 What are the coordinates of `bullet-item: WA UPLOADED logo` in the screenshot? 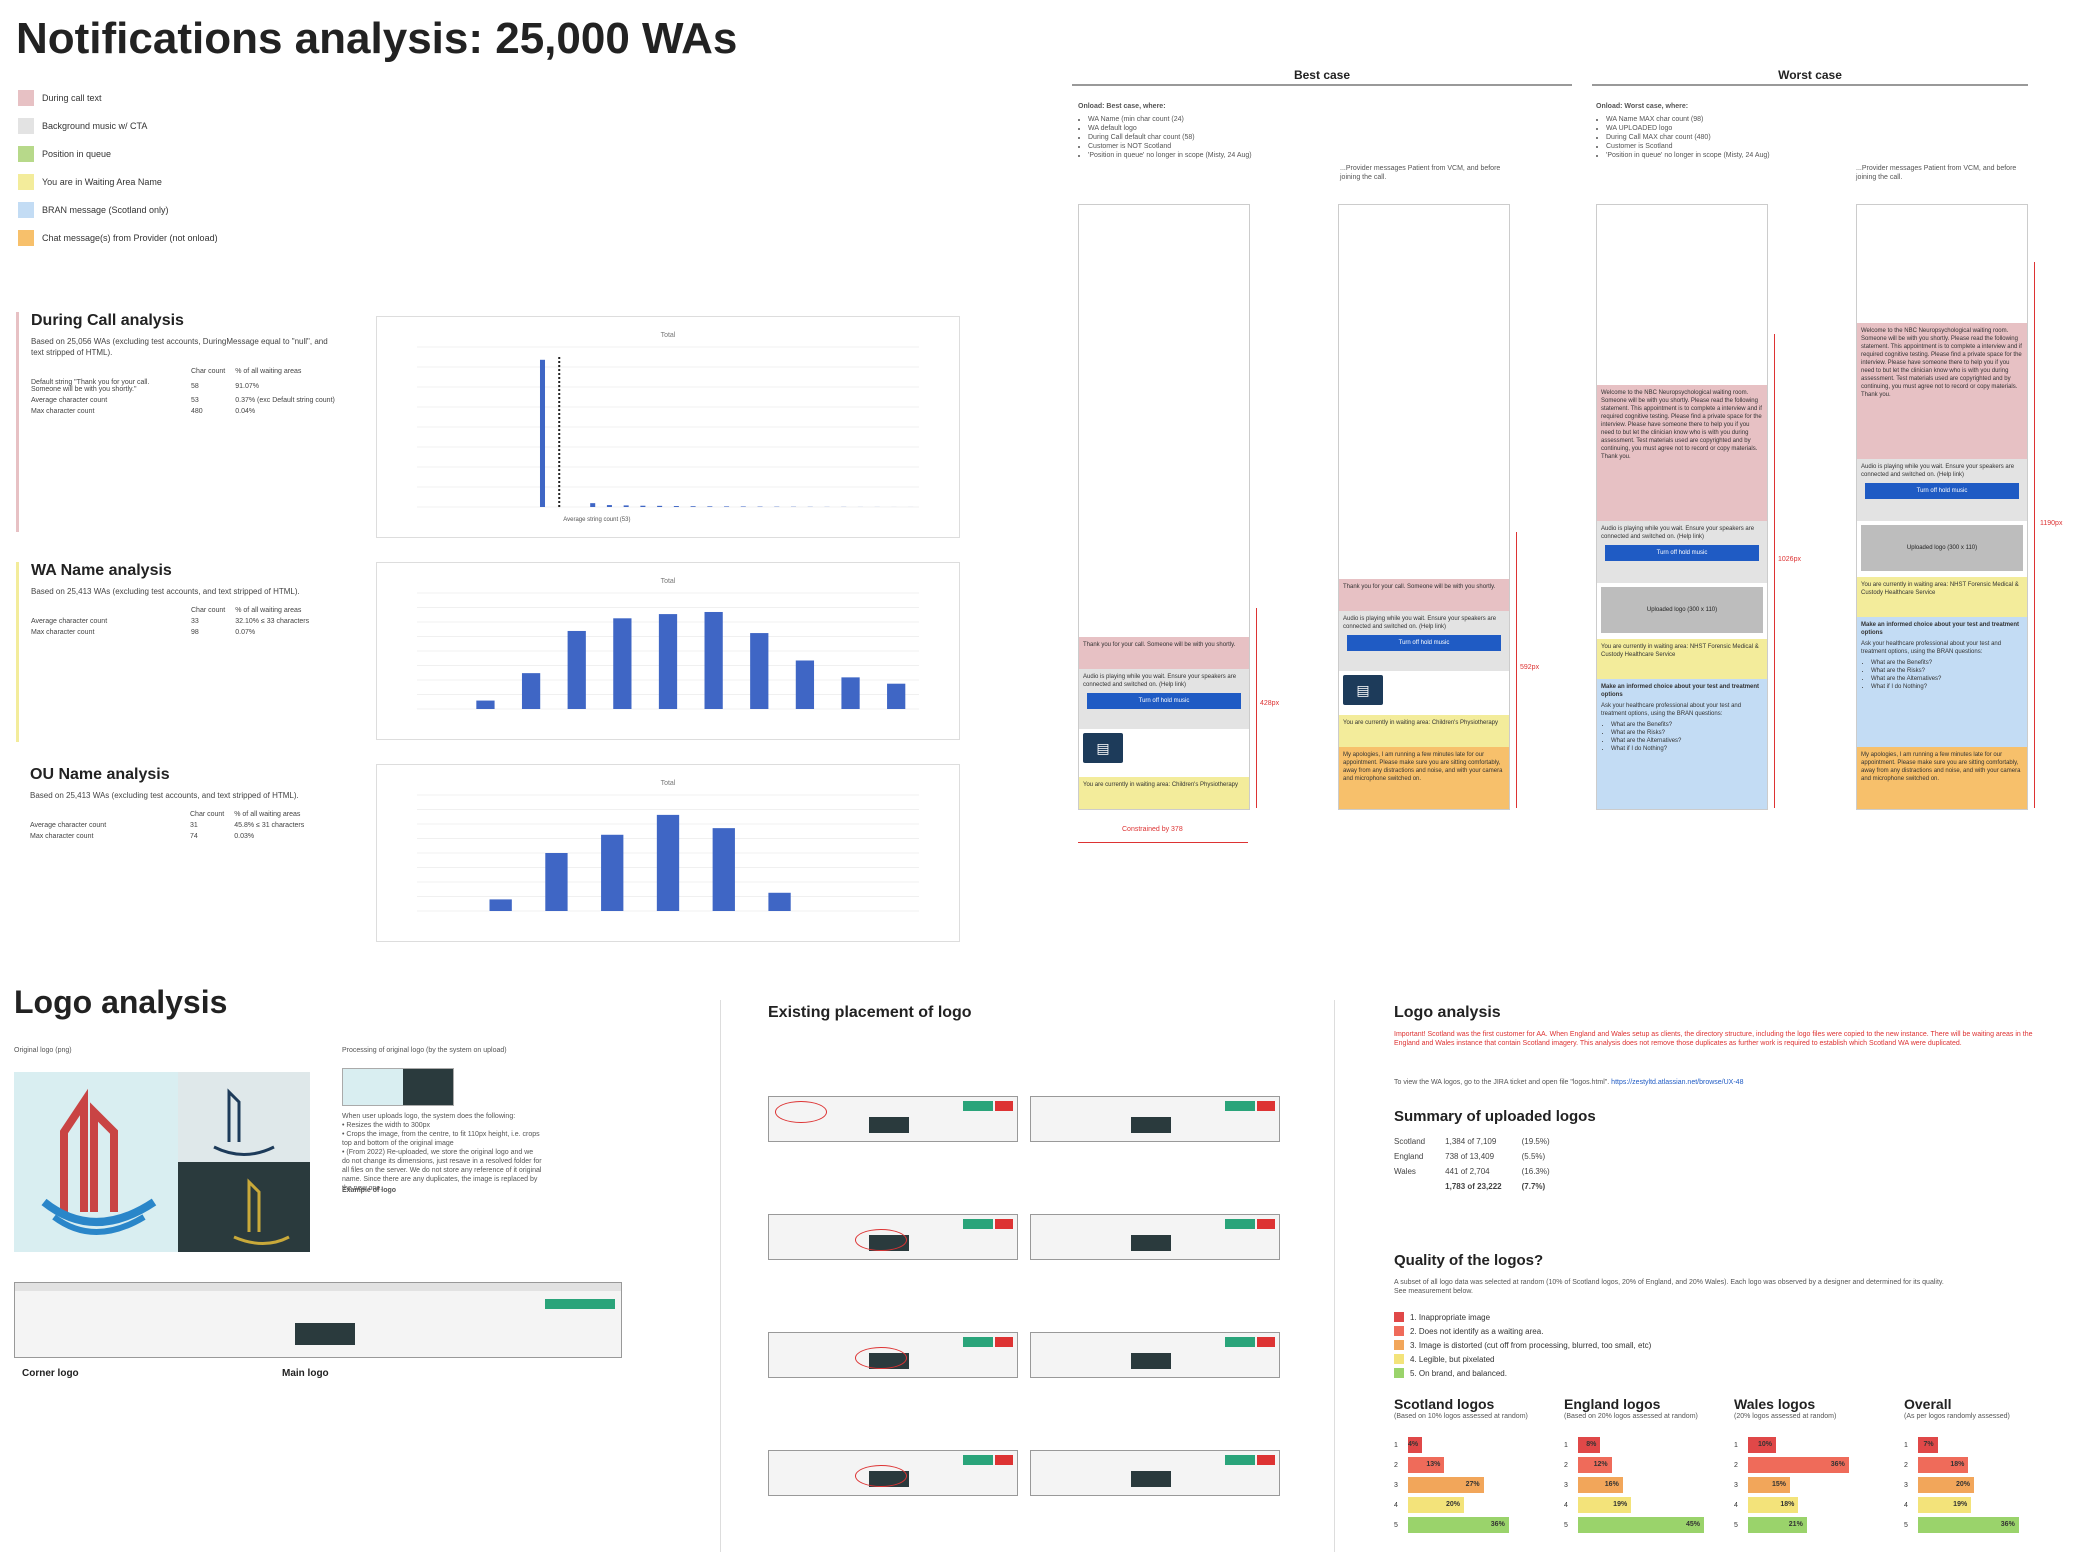 It's located at (1691, 128).